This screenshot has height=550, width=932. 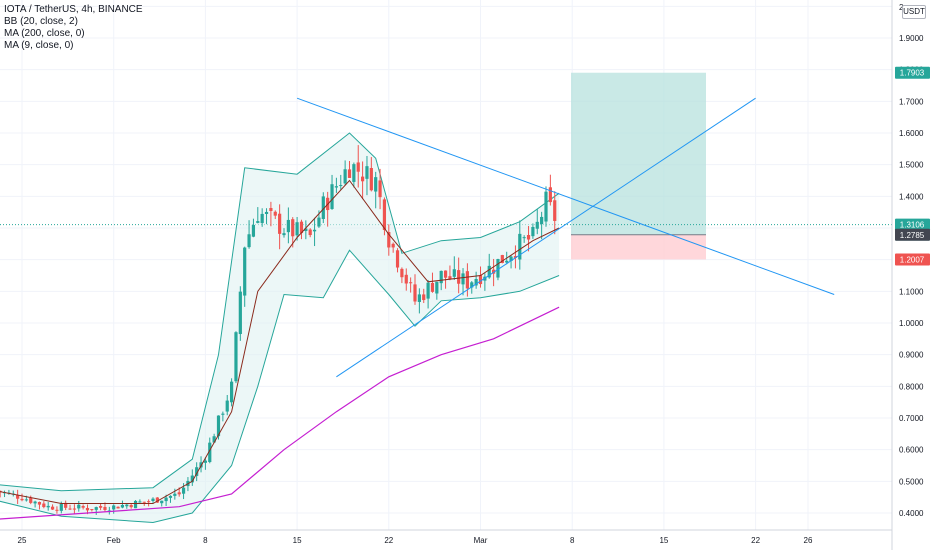 What do you see at coordinates (638, 153) in the screenshot?
I see `target-zone` at bounding box center [638, 153].